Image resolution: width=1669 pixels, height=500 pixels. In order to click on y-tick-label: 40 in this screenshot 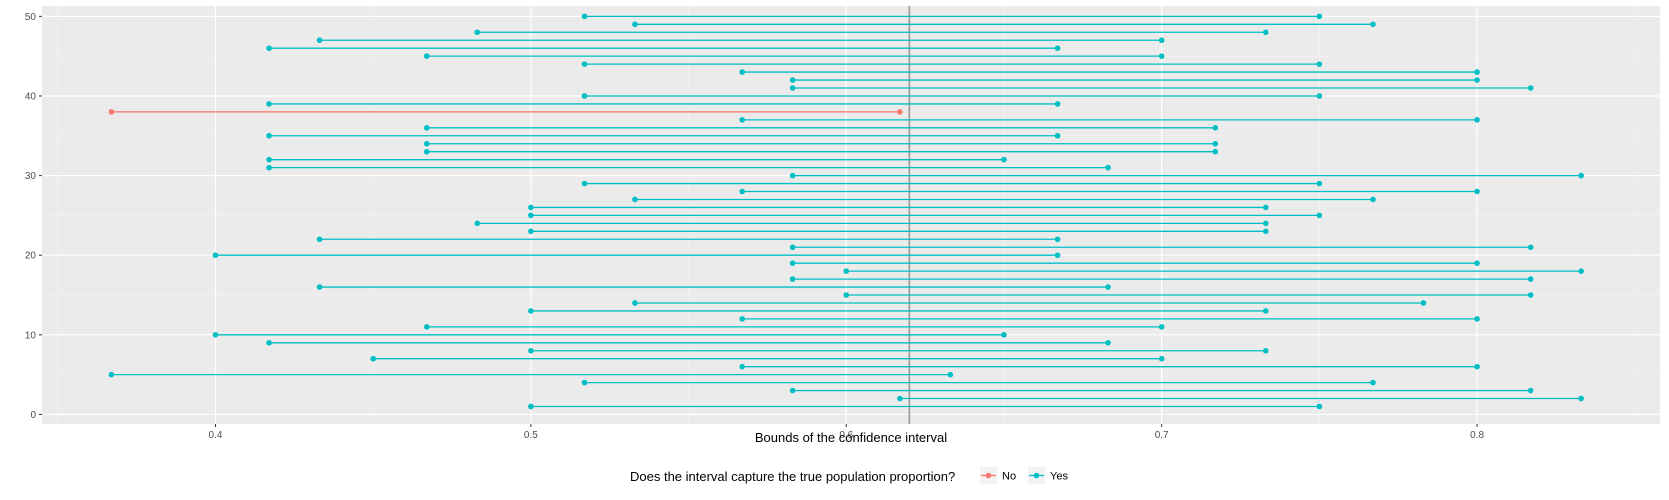, I will do `click(31, 96)`.